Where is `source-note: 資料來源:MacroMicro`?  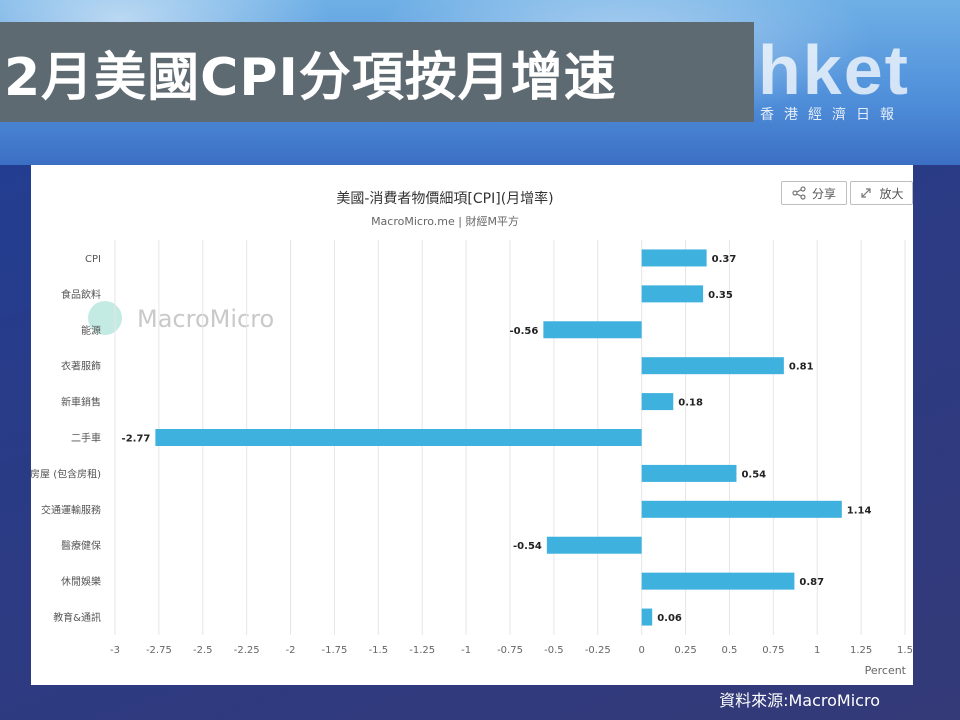 source-note: 資料來源:MacroMicro is located at coordinates (799, 700).